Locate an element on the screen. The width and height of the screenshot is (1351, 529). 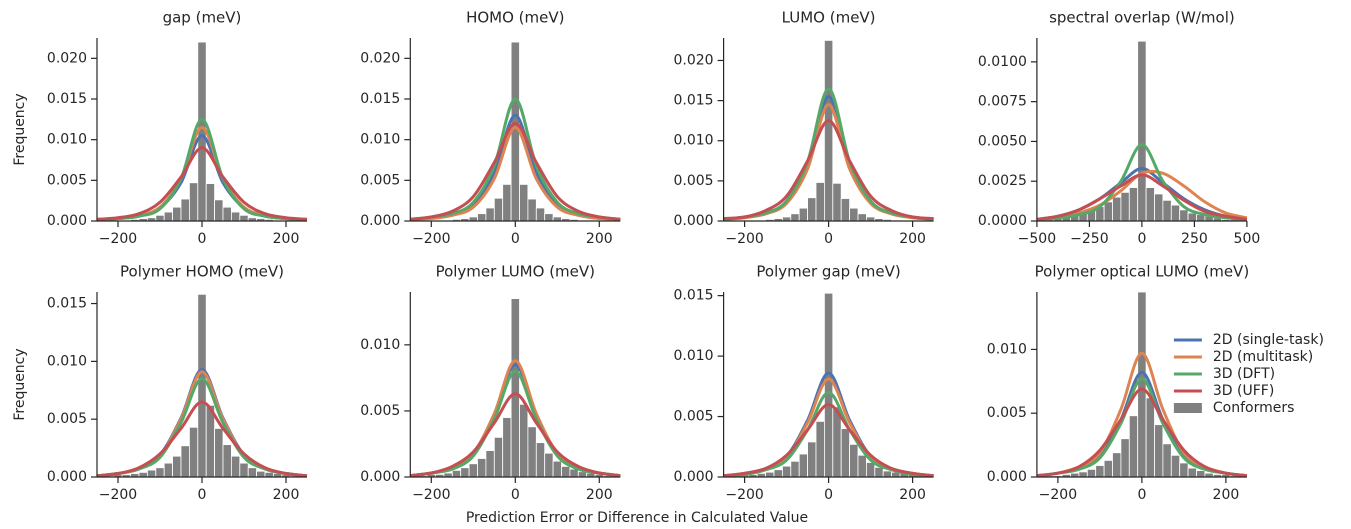
legend-label: 3D (DFT) is located at coordinates (1244, 374).